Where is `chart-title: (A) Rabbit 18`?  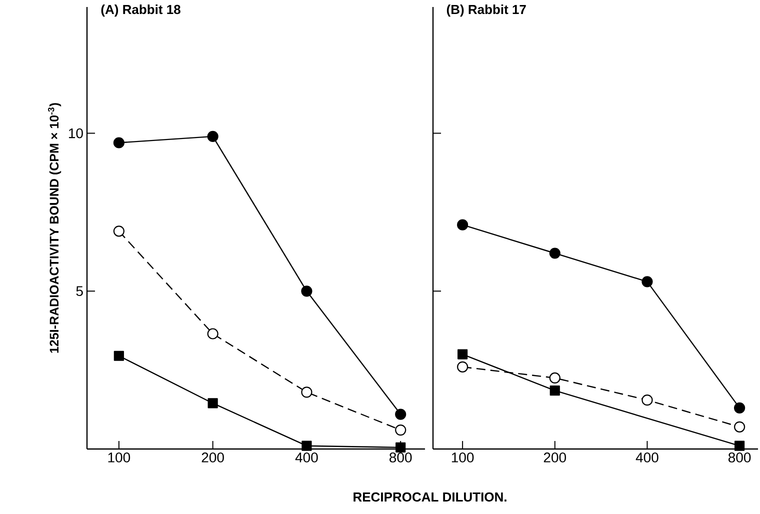 chart-title: (A) Rabbit 18 is located at coordinates (140, 10).